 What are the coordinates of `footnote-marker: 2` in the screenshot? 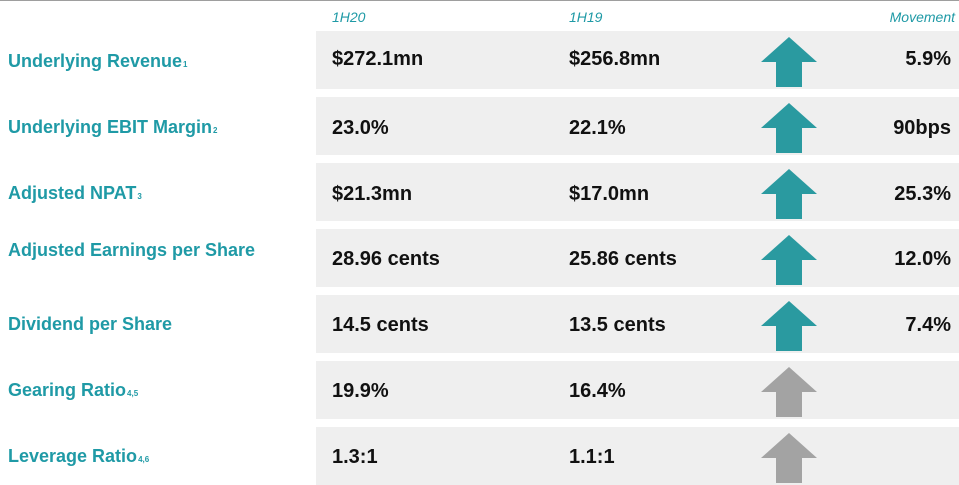 It's located at (215, 130).